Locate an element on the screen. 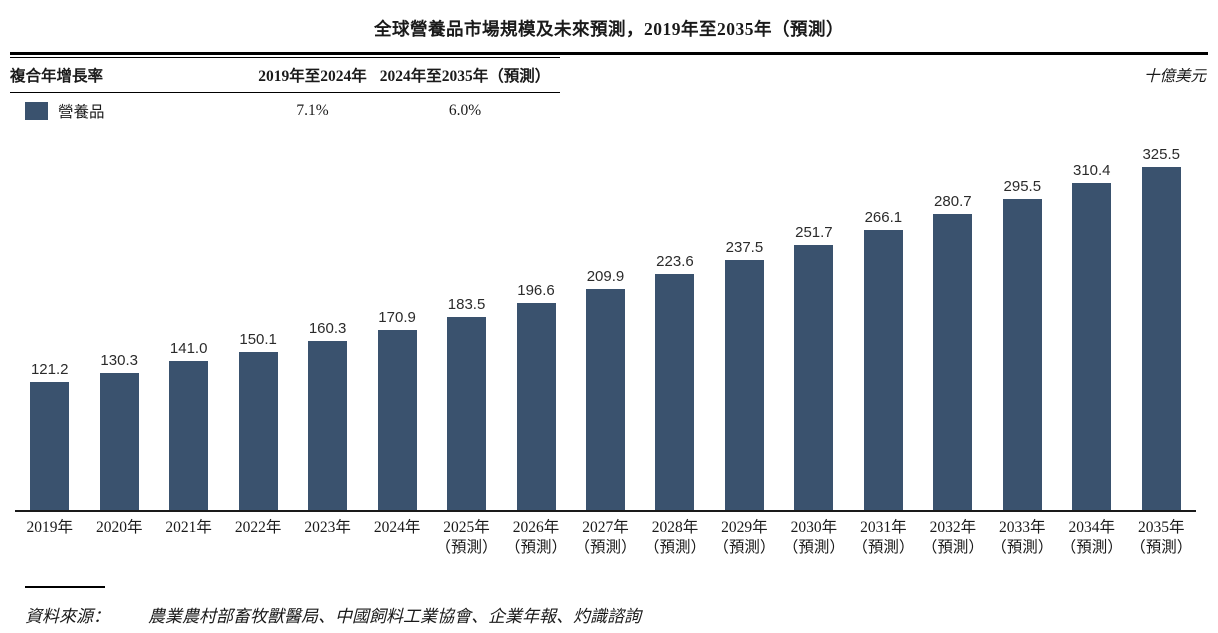  bar-2023年 is located at coordinates (328, 425).